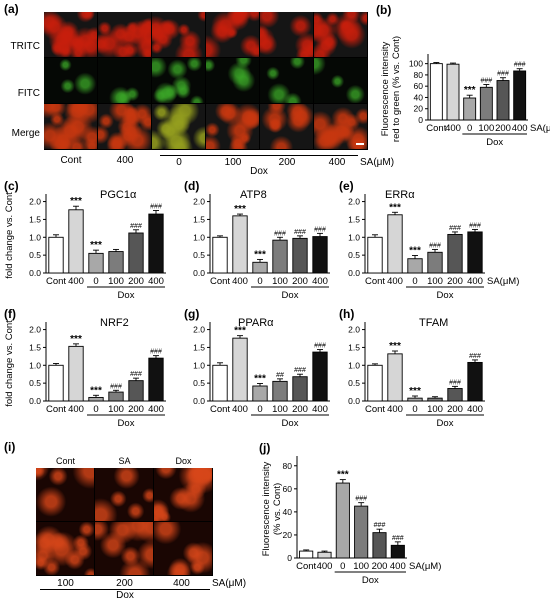  What do you see at coordinates (419, 109) in the screenshot?
I see `y-tick-label: 20` at bounding box center [419, 109].